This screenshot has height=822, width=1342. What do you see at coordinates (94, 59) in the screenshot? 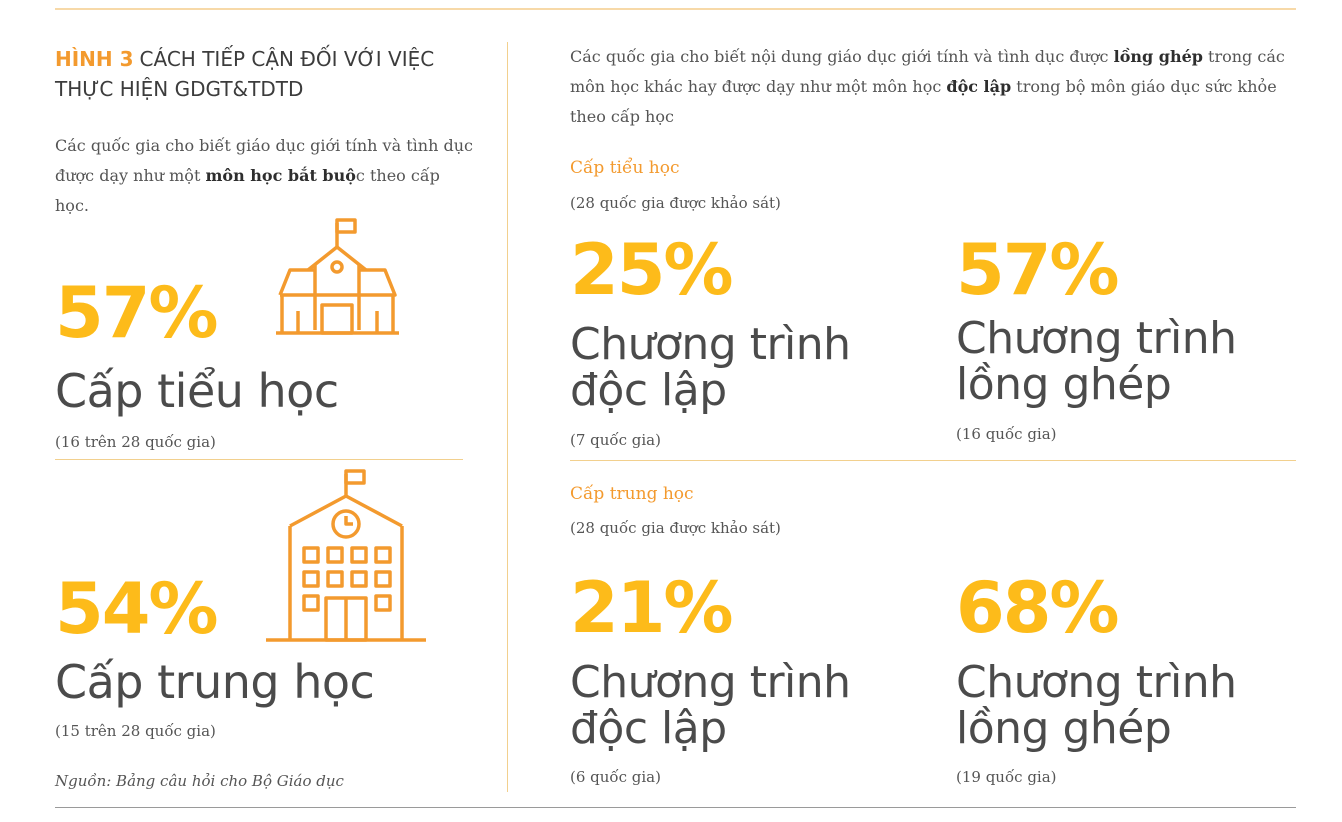
I see `figure-number: HÌNH 3` at bounding box center [94, 59].